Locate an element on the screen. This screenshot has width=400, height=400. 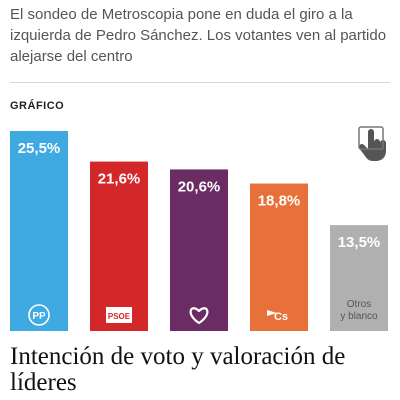
bar-pp is located at coordinates (39, 231).